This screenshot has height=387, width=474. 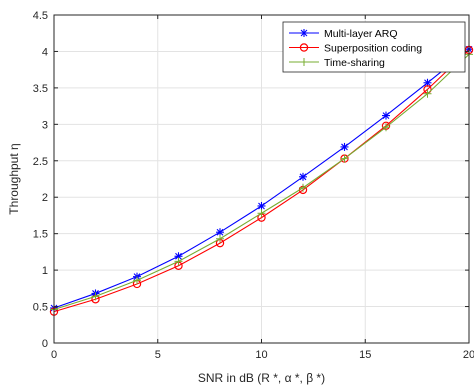 I want to click on y-tick-label: 4, so click(x=45, y=52).